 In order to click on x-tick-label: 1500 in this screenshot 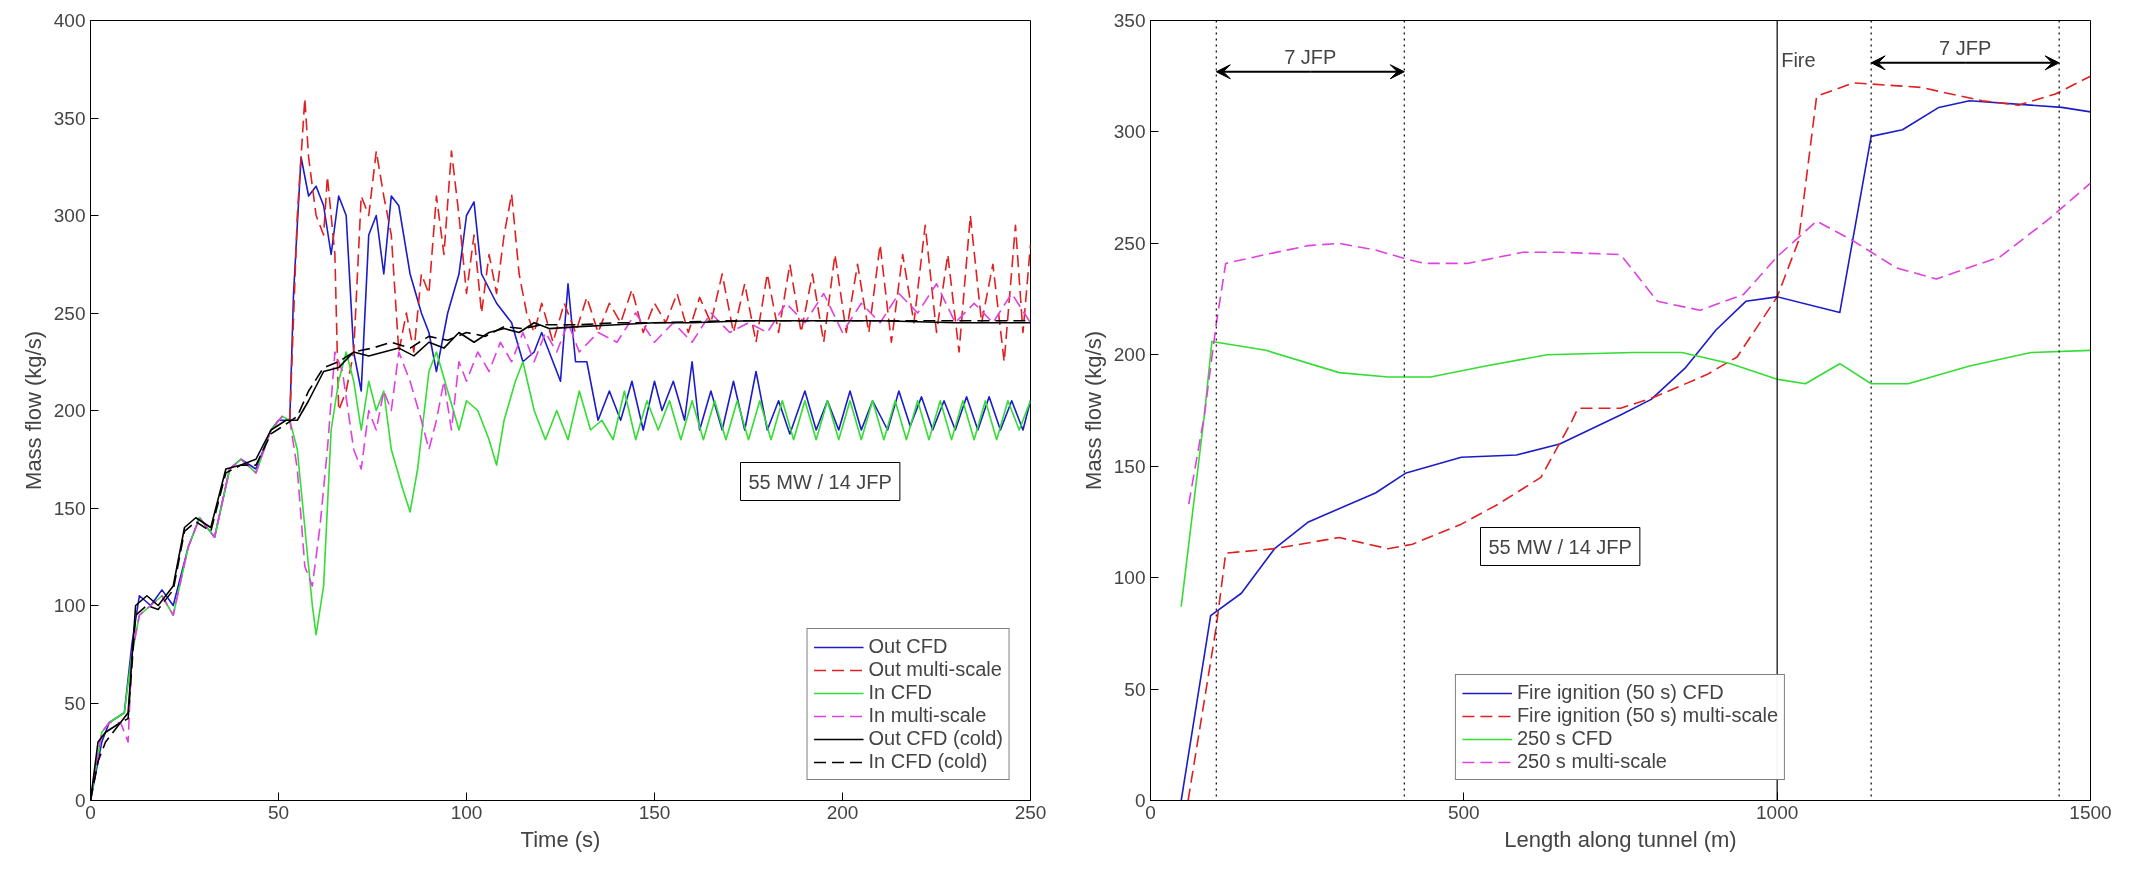, I will do `click(2090, 812)`.